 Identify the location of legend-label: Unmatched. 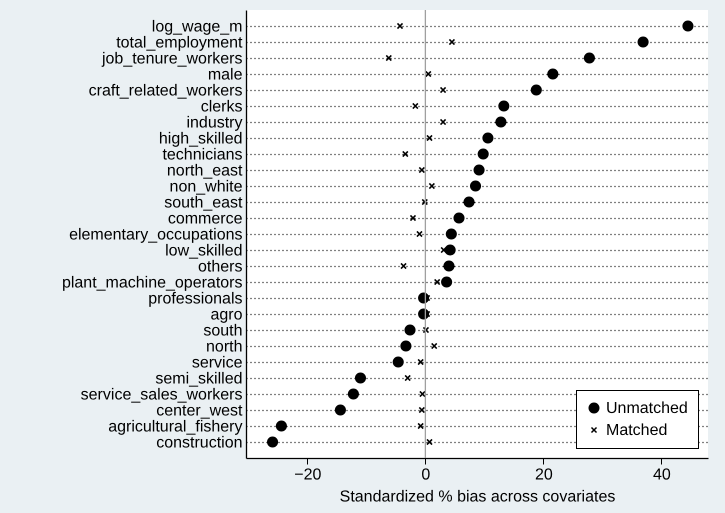
(647, 408).